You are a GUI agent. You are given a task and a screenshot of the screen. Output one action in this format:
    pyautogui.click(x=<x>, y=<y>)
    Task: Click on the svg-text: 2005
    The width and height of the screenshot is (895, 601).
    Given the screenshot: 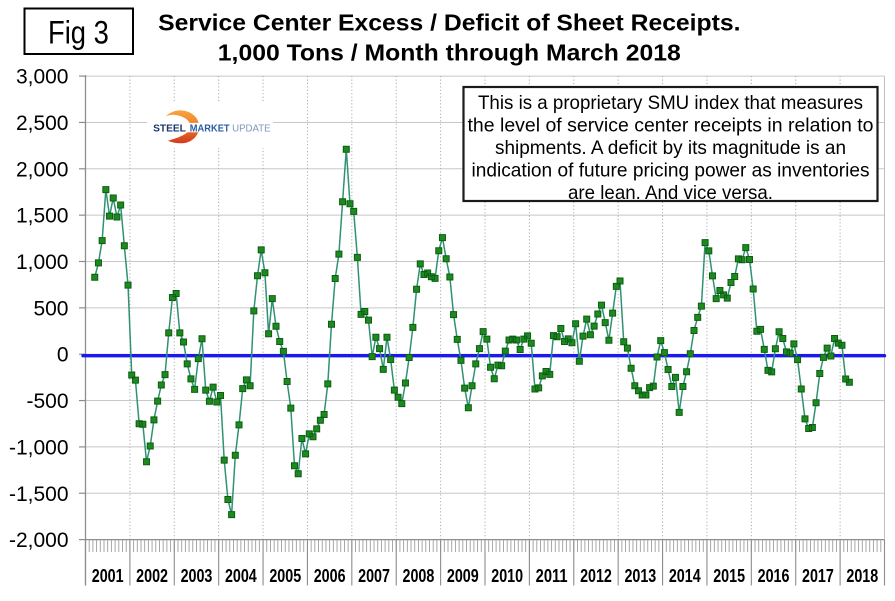 What is the action you would take?
    pyautogui.click(x=285, y=575)
    